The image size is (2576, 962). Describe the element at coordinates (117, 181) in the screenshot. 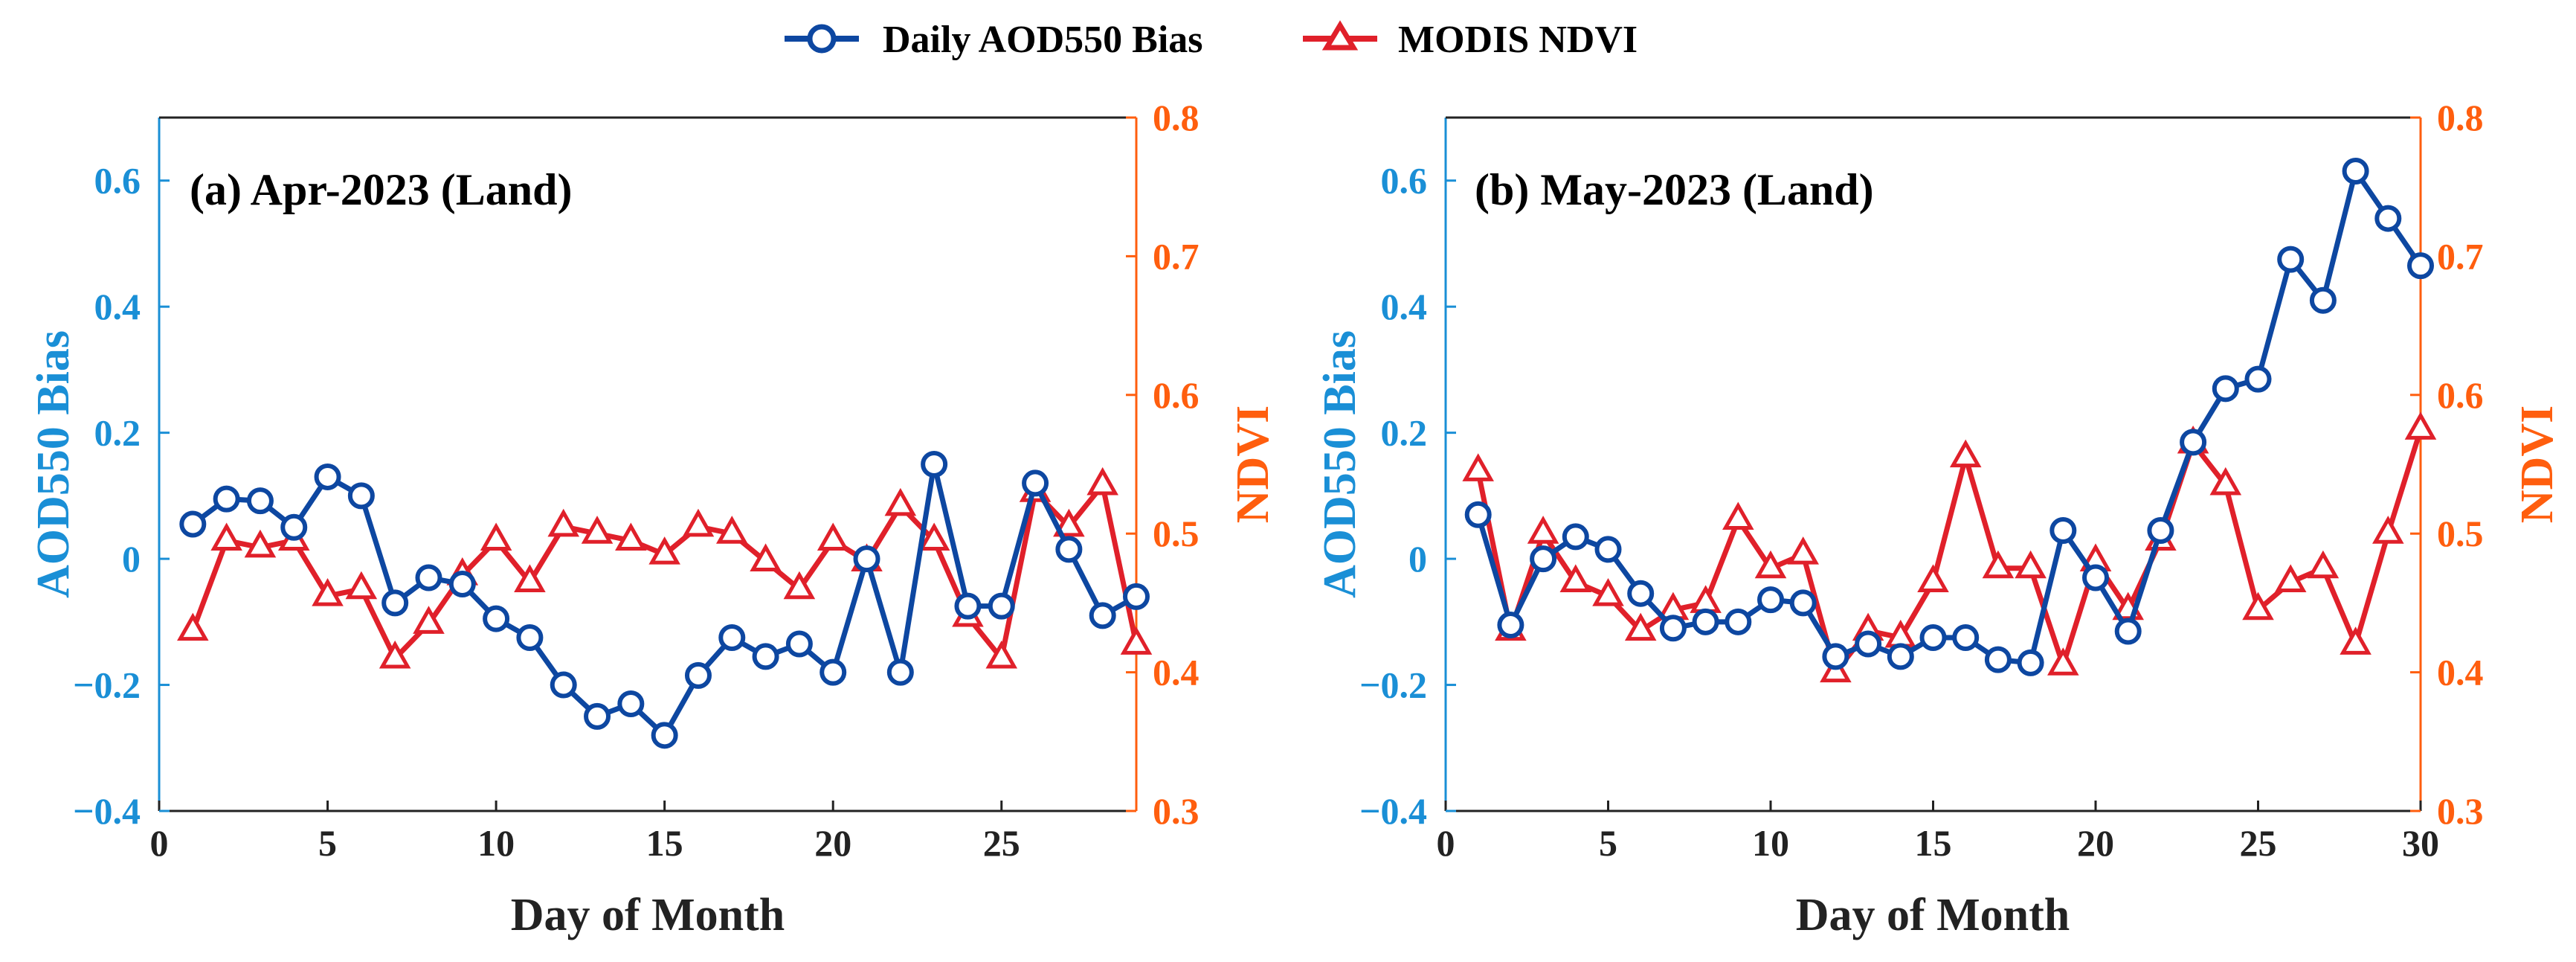

I see `y-tick-label: 0.6` at that location.